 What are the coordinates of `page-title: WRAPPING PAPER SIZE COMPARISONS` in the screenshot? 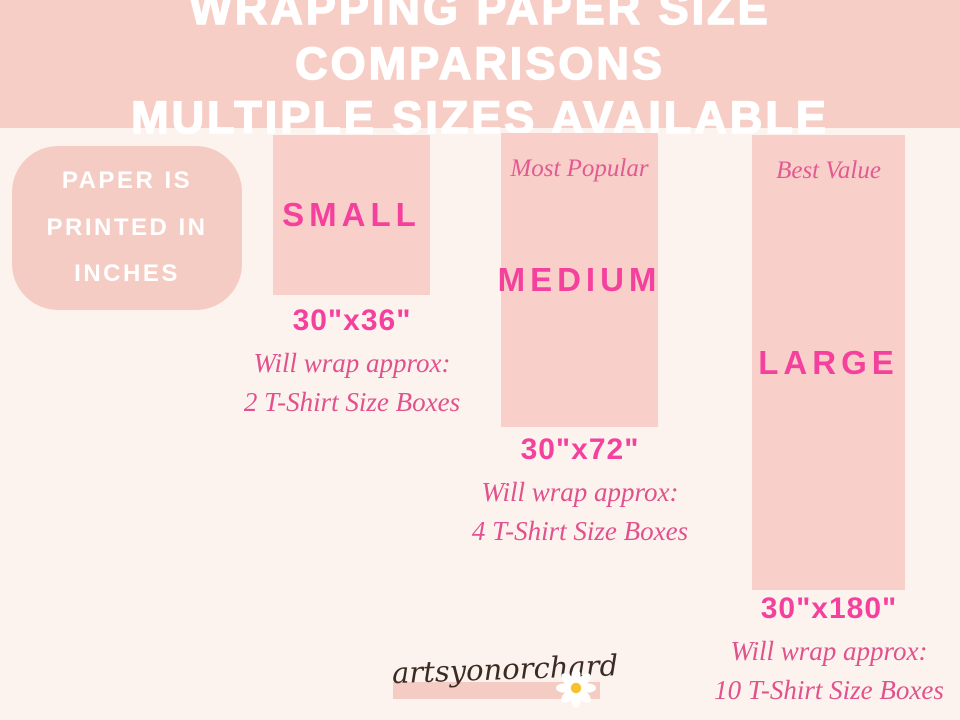 It's located at (480, 44).